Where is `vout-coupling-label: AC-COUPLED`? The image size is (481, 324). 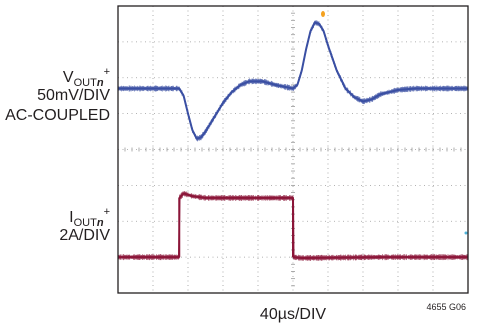 vout-coupling-label: AC-COUPLED is located at coordinates (57, 115).